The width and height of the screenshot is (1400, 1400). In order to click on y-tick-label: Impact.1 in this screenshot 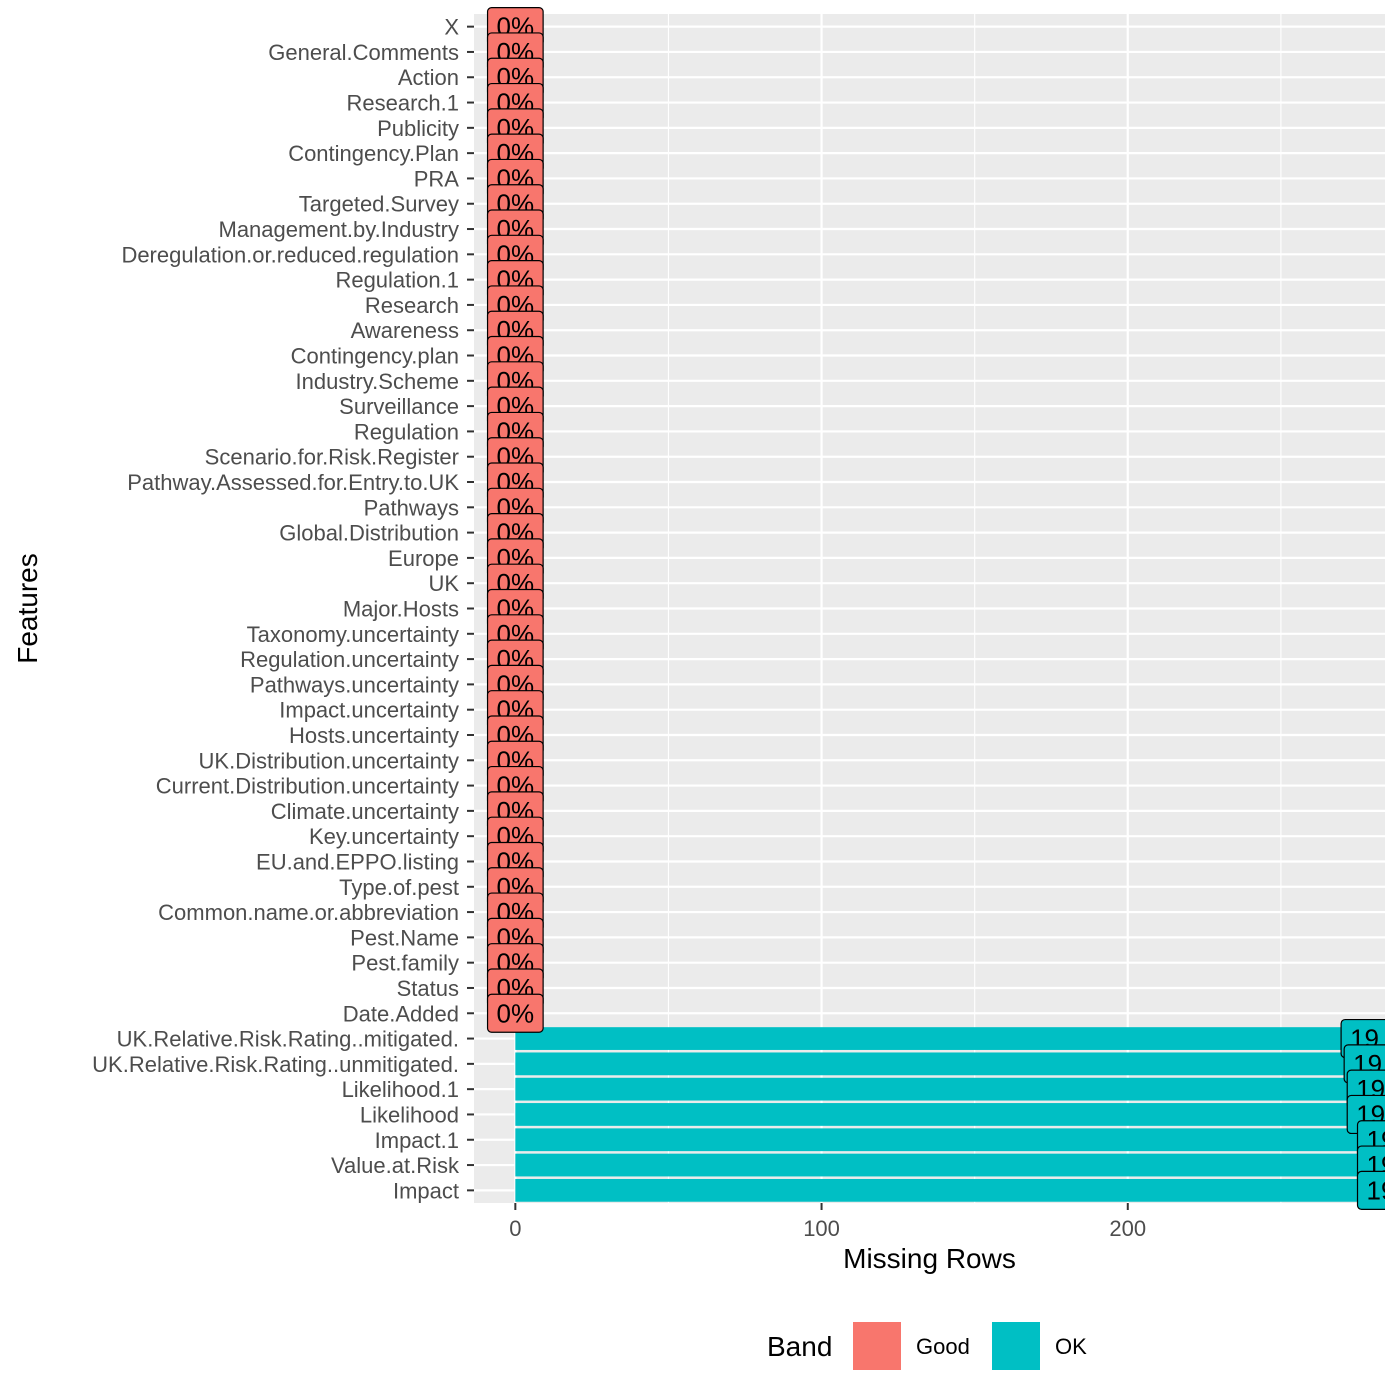, I will do `click(417, 1140)`.